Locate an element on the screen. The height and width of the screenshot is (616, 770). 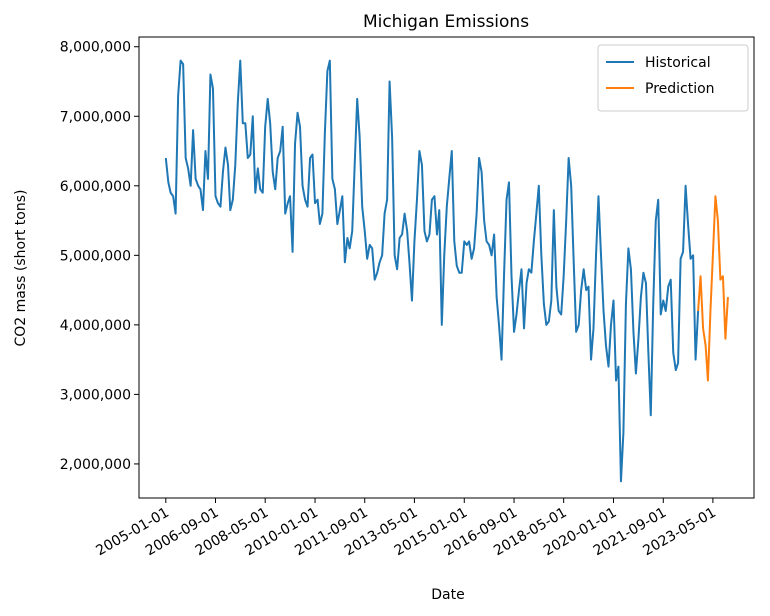
legend-label: Prediction is located at coordinates (680, 89).